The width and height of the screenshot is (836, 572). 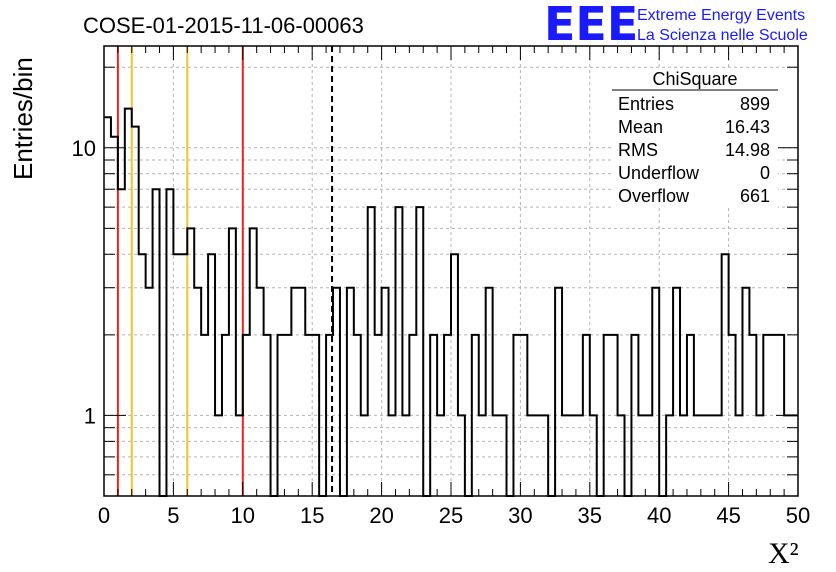 What do you see at coordinates (640, 127) in the screenshot?
I see `stats-label-mean: Mean` at bounding box center [640, 127].